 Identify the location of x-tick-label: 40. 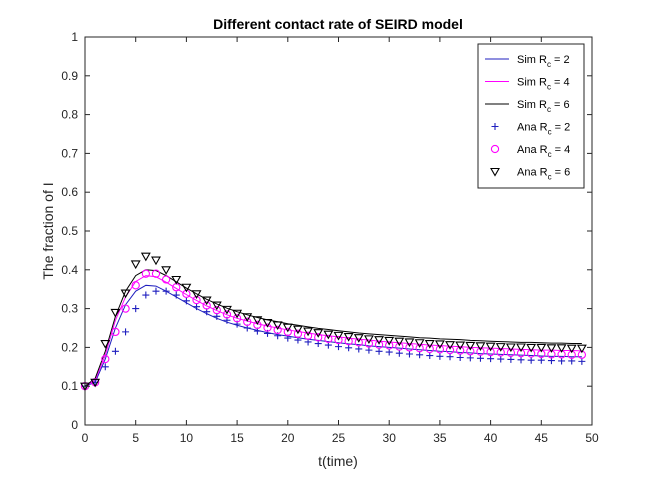
(491, 438).